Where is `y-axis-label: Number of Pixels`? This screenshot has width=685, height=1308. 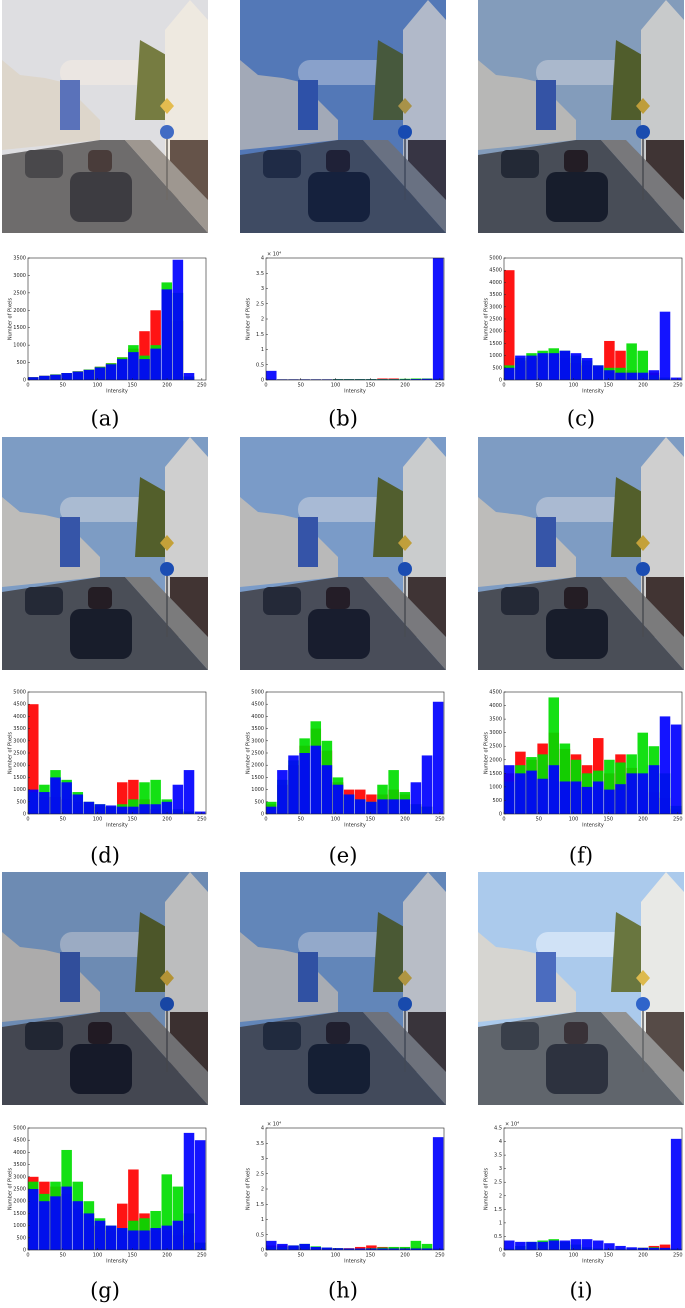 y-axis-label: Number of Pixels is located at coordinates (249, 752).